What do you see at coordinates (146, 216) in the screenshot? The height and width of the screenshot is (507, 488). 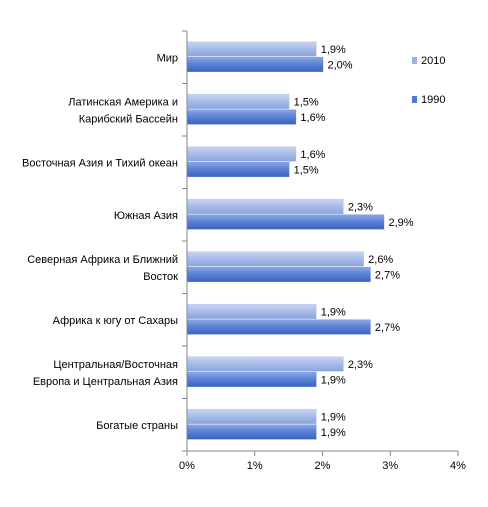 I see `category-label: Южная Азия` at bounding box center [146, 216].